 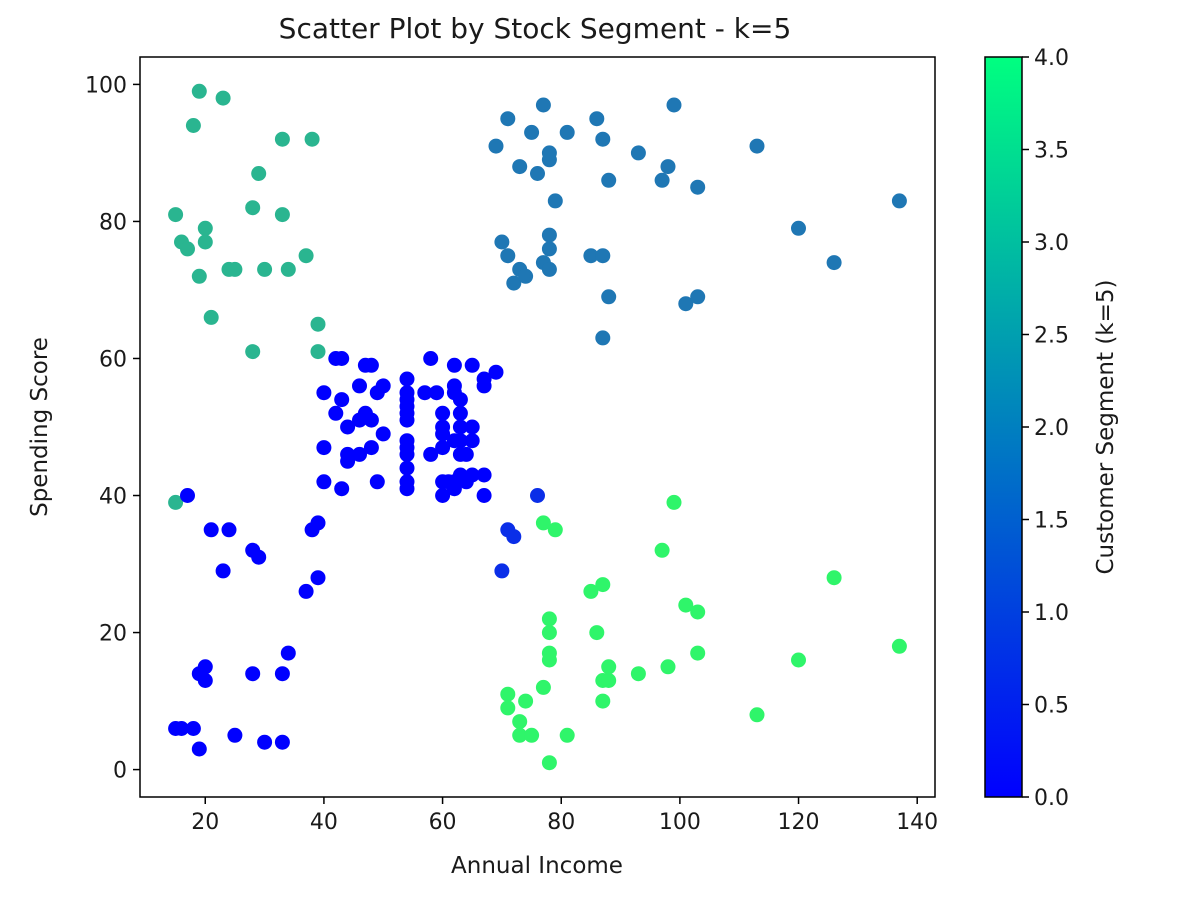 What do you see at coordinates (917, 822) in the screenshot?
I see `x-tick-label: 140` at bounding box center [917, 822].